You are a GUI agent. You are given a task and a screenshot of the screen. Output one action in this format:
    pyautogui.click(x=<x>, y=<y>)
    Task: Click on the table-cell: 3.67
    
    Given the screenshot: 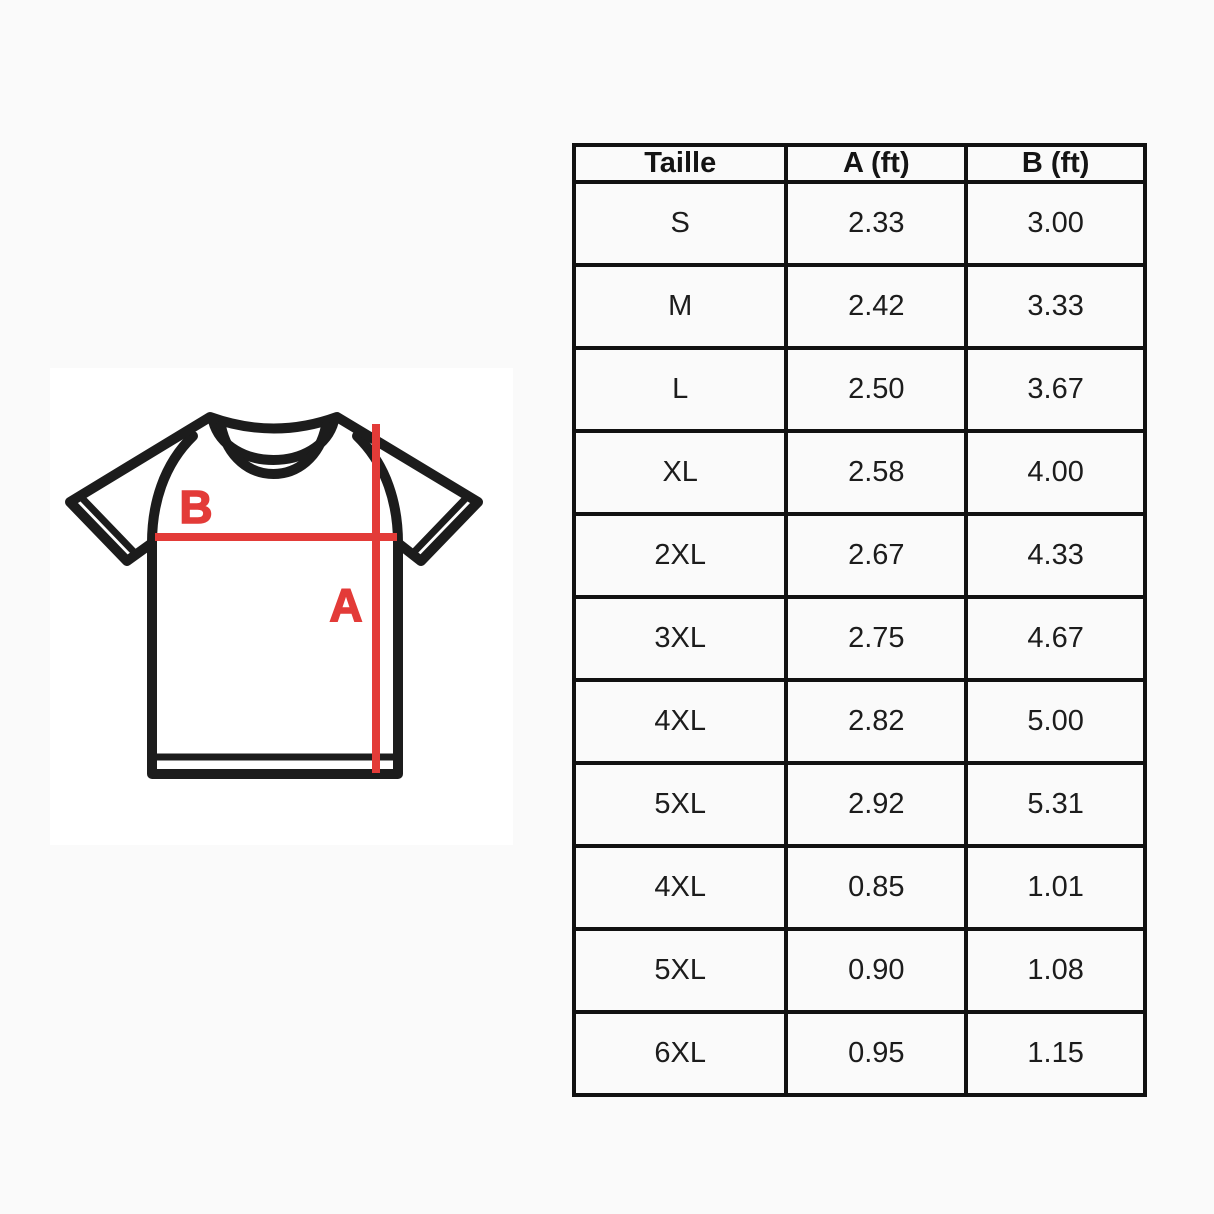 What is the action you would take?
    pyautogui.click(x=1055, y=389)
    